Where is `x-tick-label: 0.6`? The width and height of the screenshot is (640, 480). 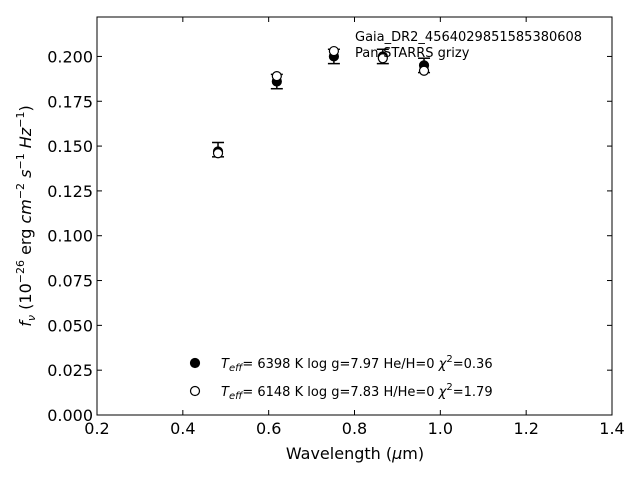
x-tick-label: 0.6 is located at coordinates (268, 428).